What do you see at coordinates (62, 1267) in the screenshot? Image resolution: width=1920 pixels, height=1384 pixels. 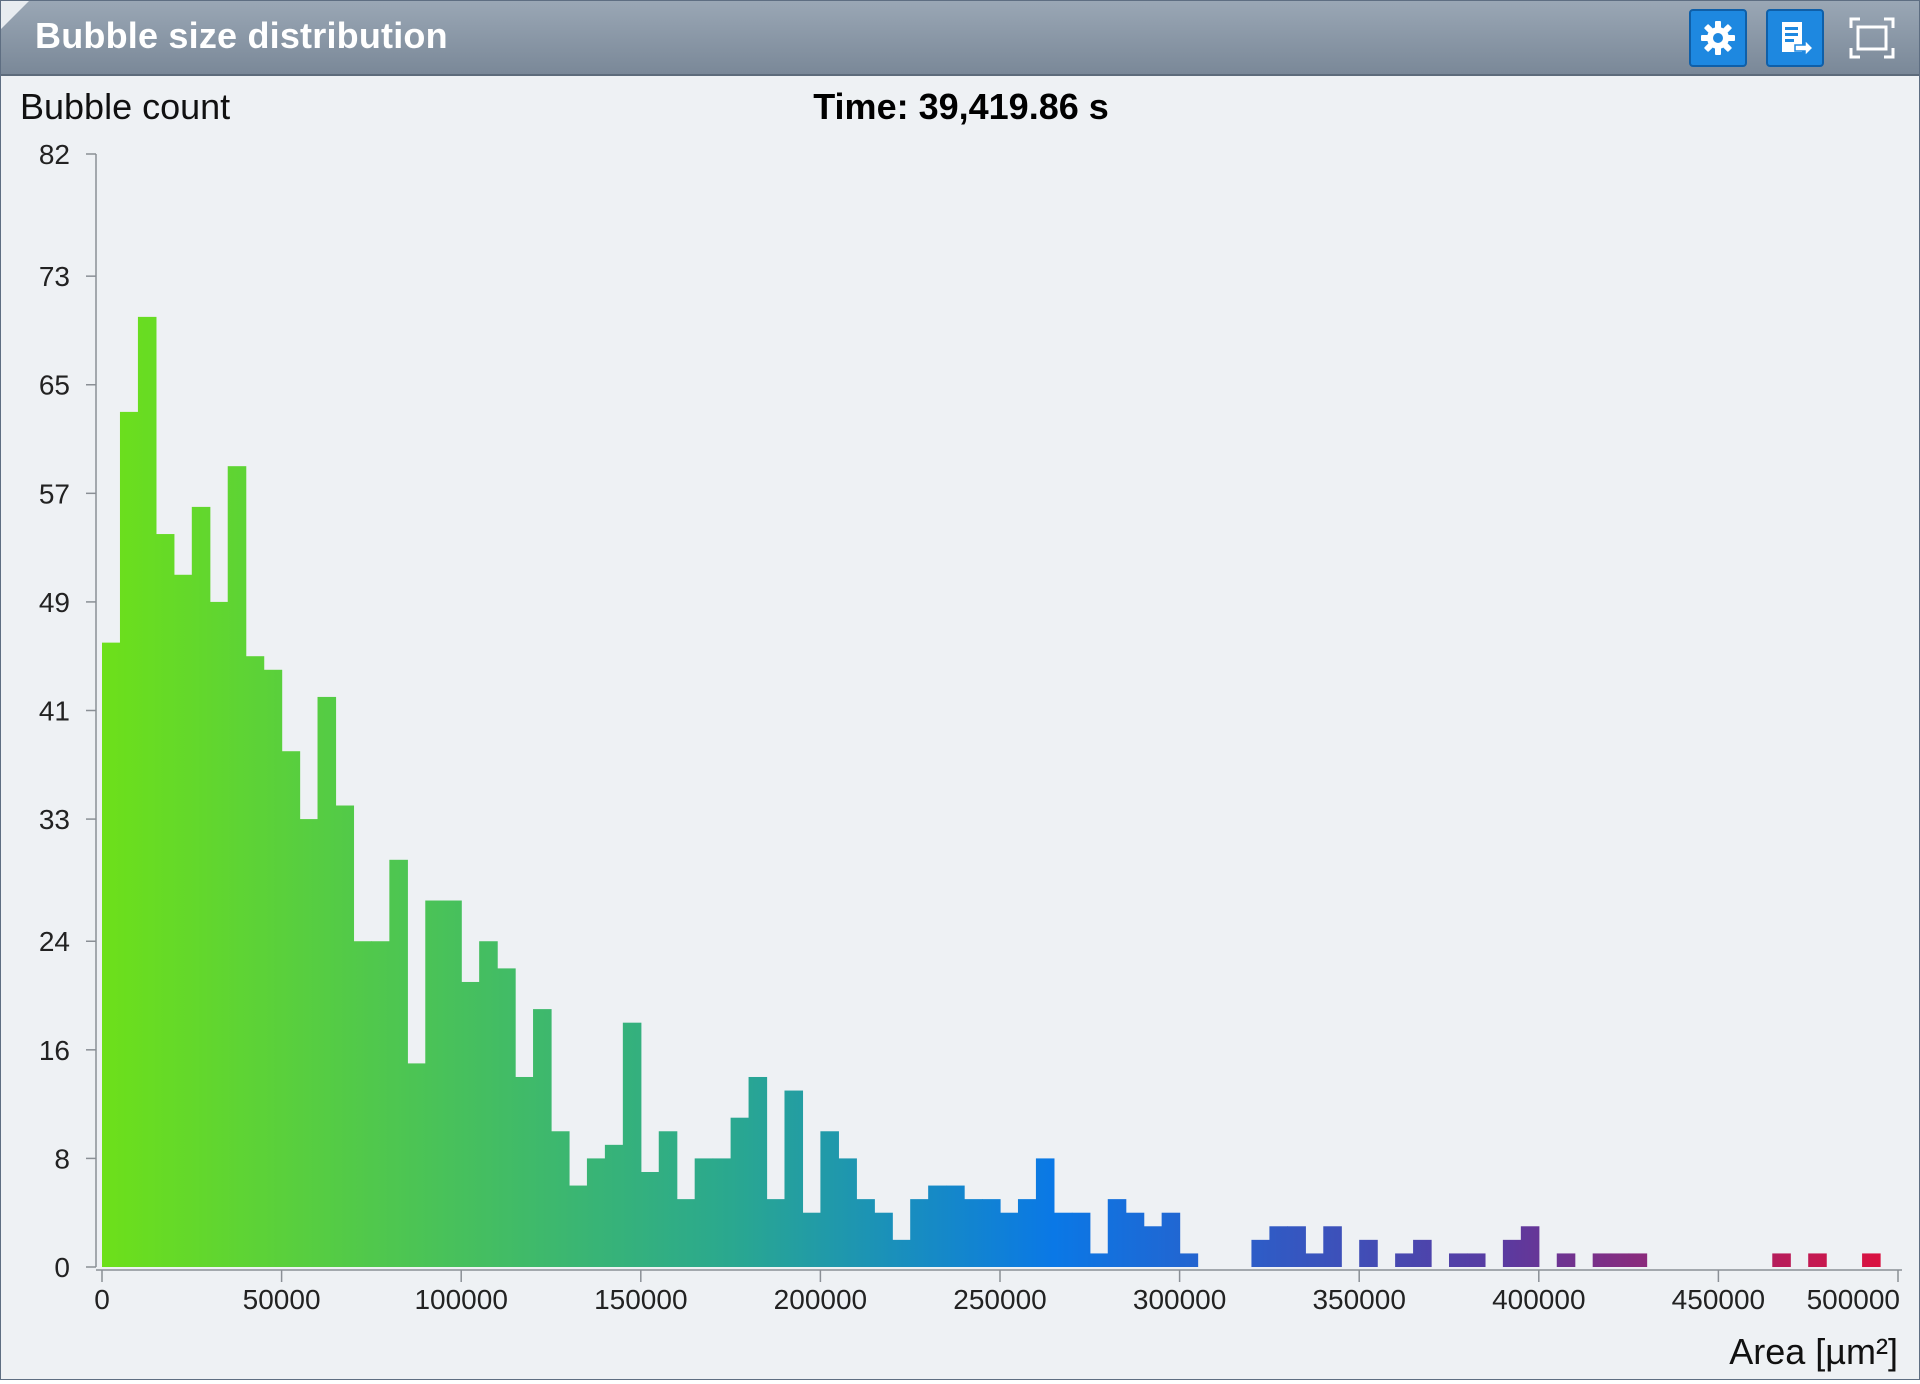 I see `y-tick-label: 0` at bounding box center [62, 1267].